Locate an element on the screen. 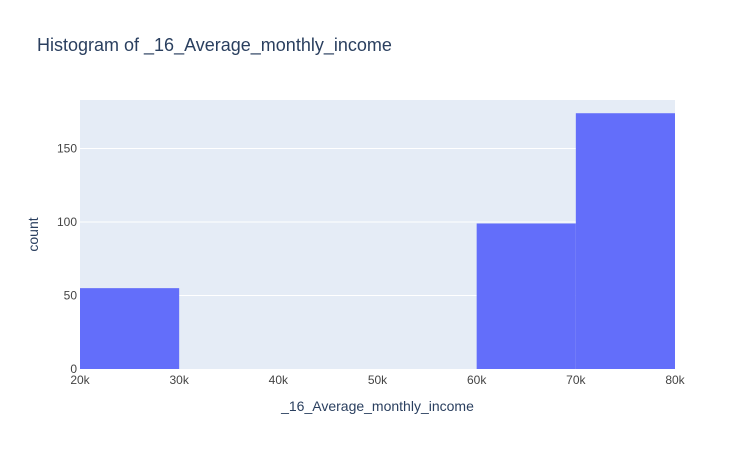 Image resolution: width=755 pixels, height=455 pixels. x-axis-label: _16_Average_monthly_income is located at coordinates (377, 406).